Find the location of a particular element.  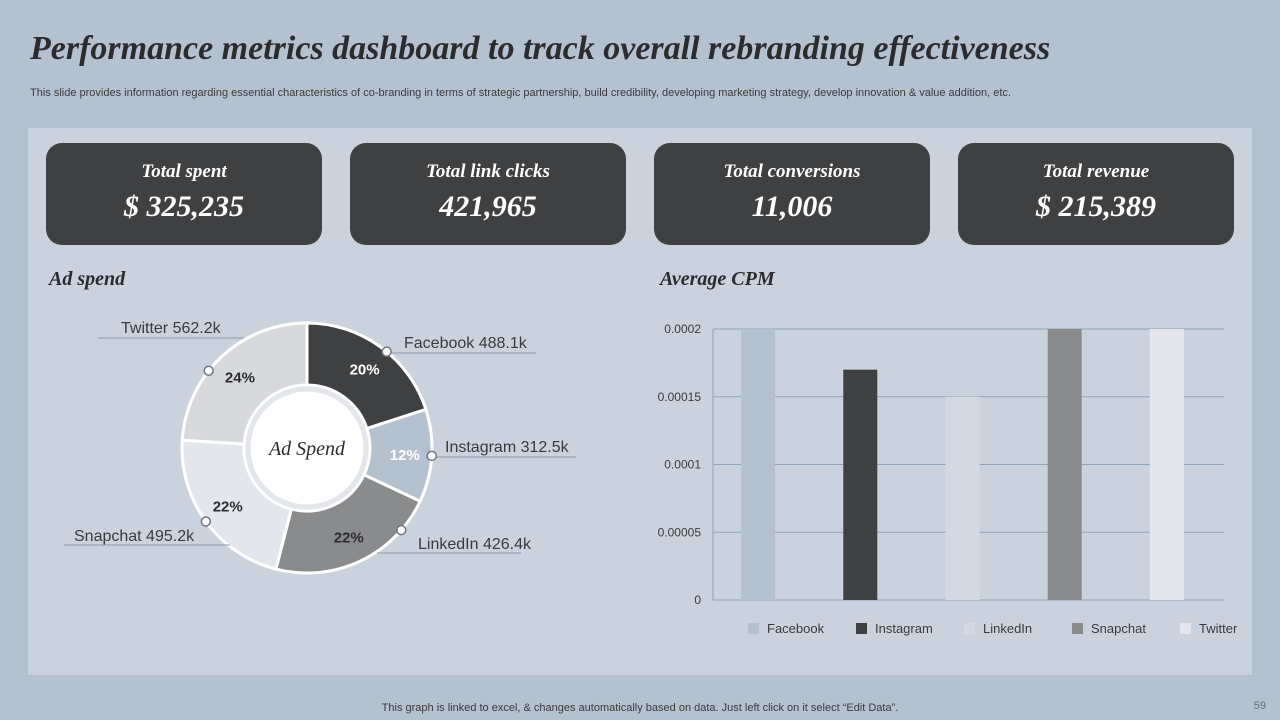

kpi-card-total-revenue: Total revenue $ 215,389 is located at coordinates (1096, 194).